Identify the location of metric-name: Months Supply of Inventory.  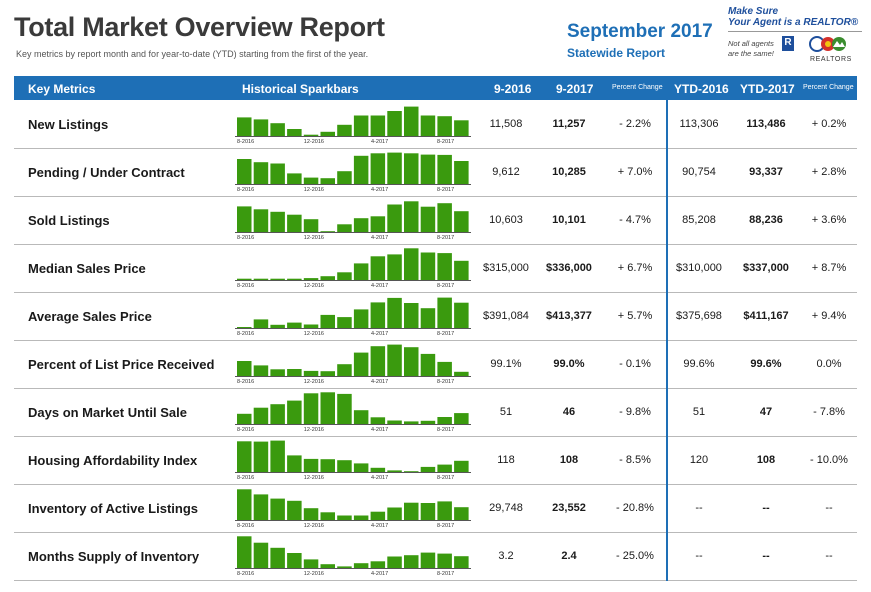
(114, 556).